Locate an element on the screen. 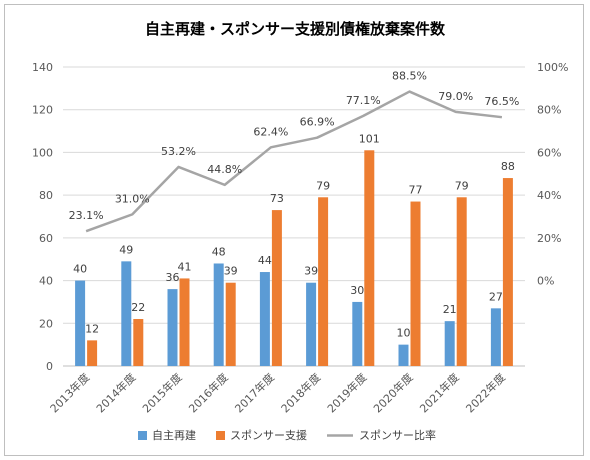 This screenshot has width=590, height=460. y-right-tick-label: 100% is located at coordinates (552, 67).